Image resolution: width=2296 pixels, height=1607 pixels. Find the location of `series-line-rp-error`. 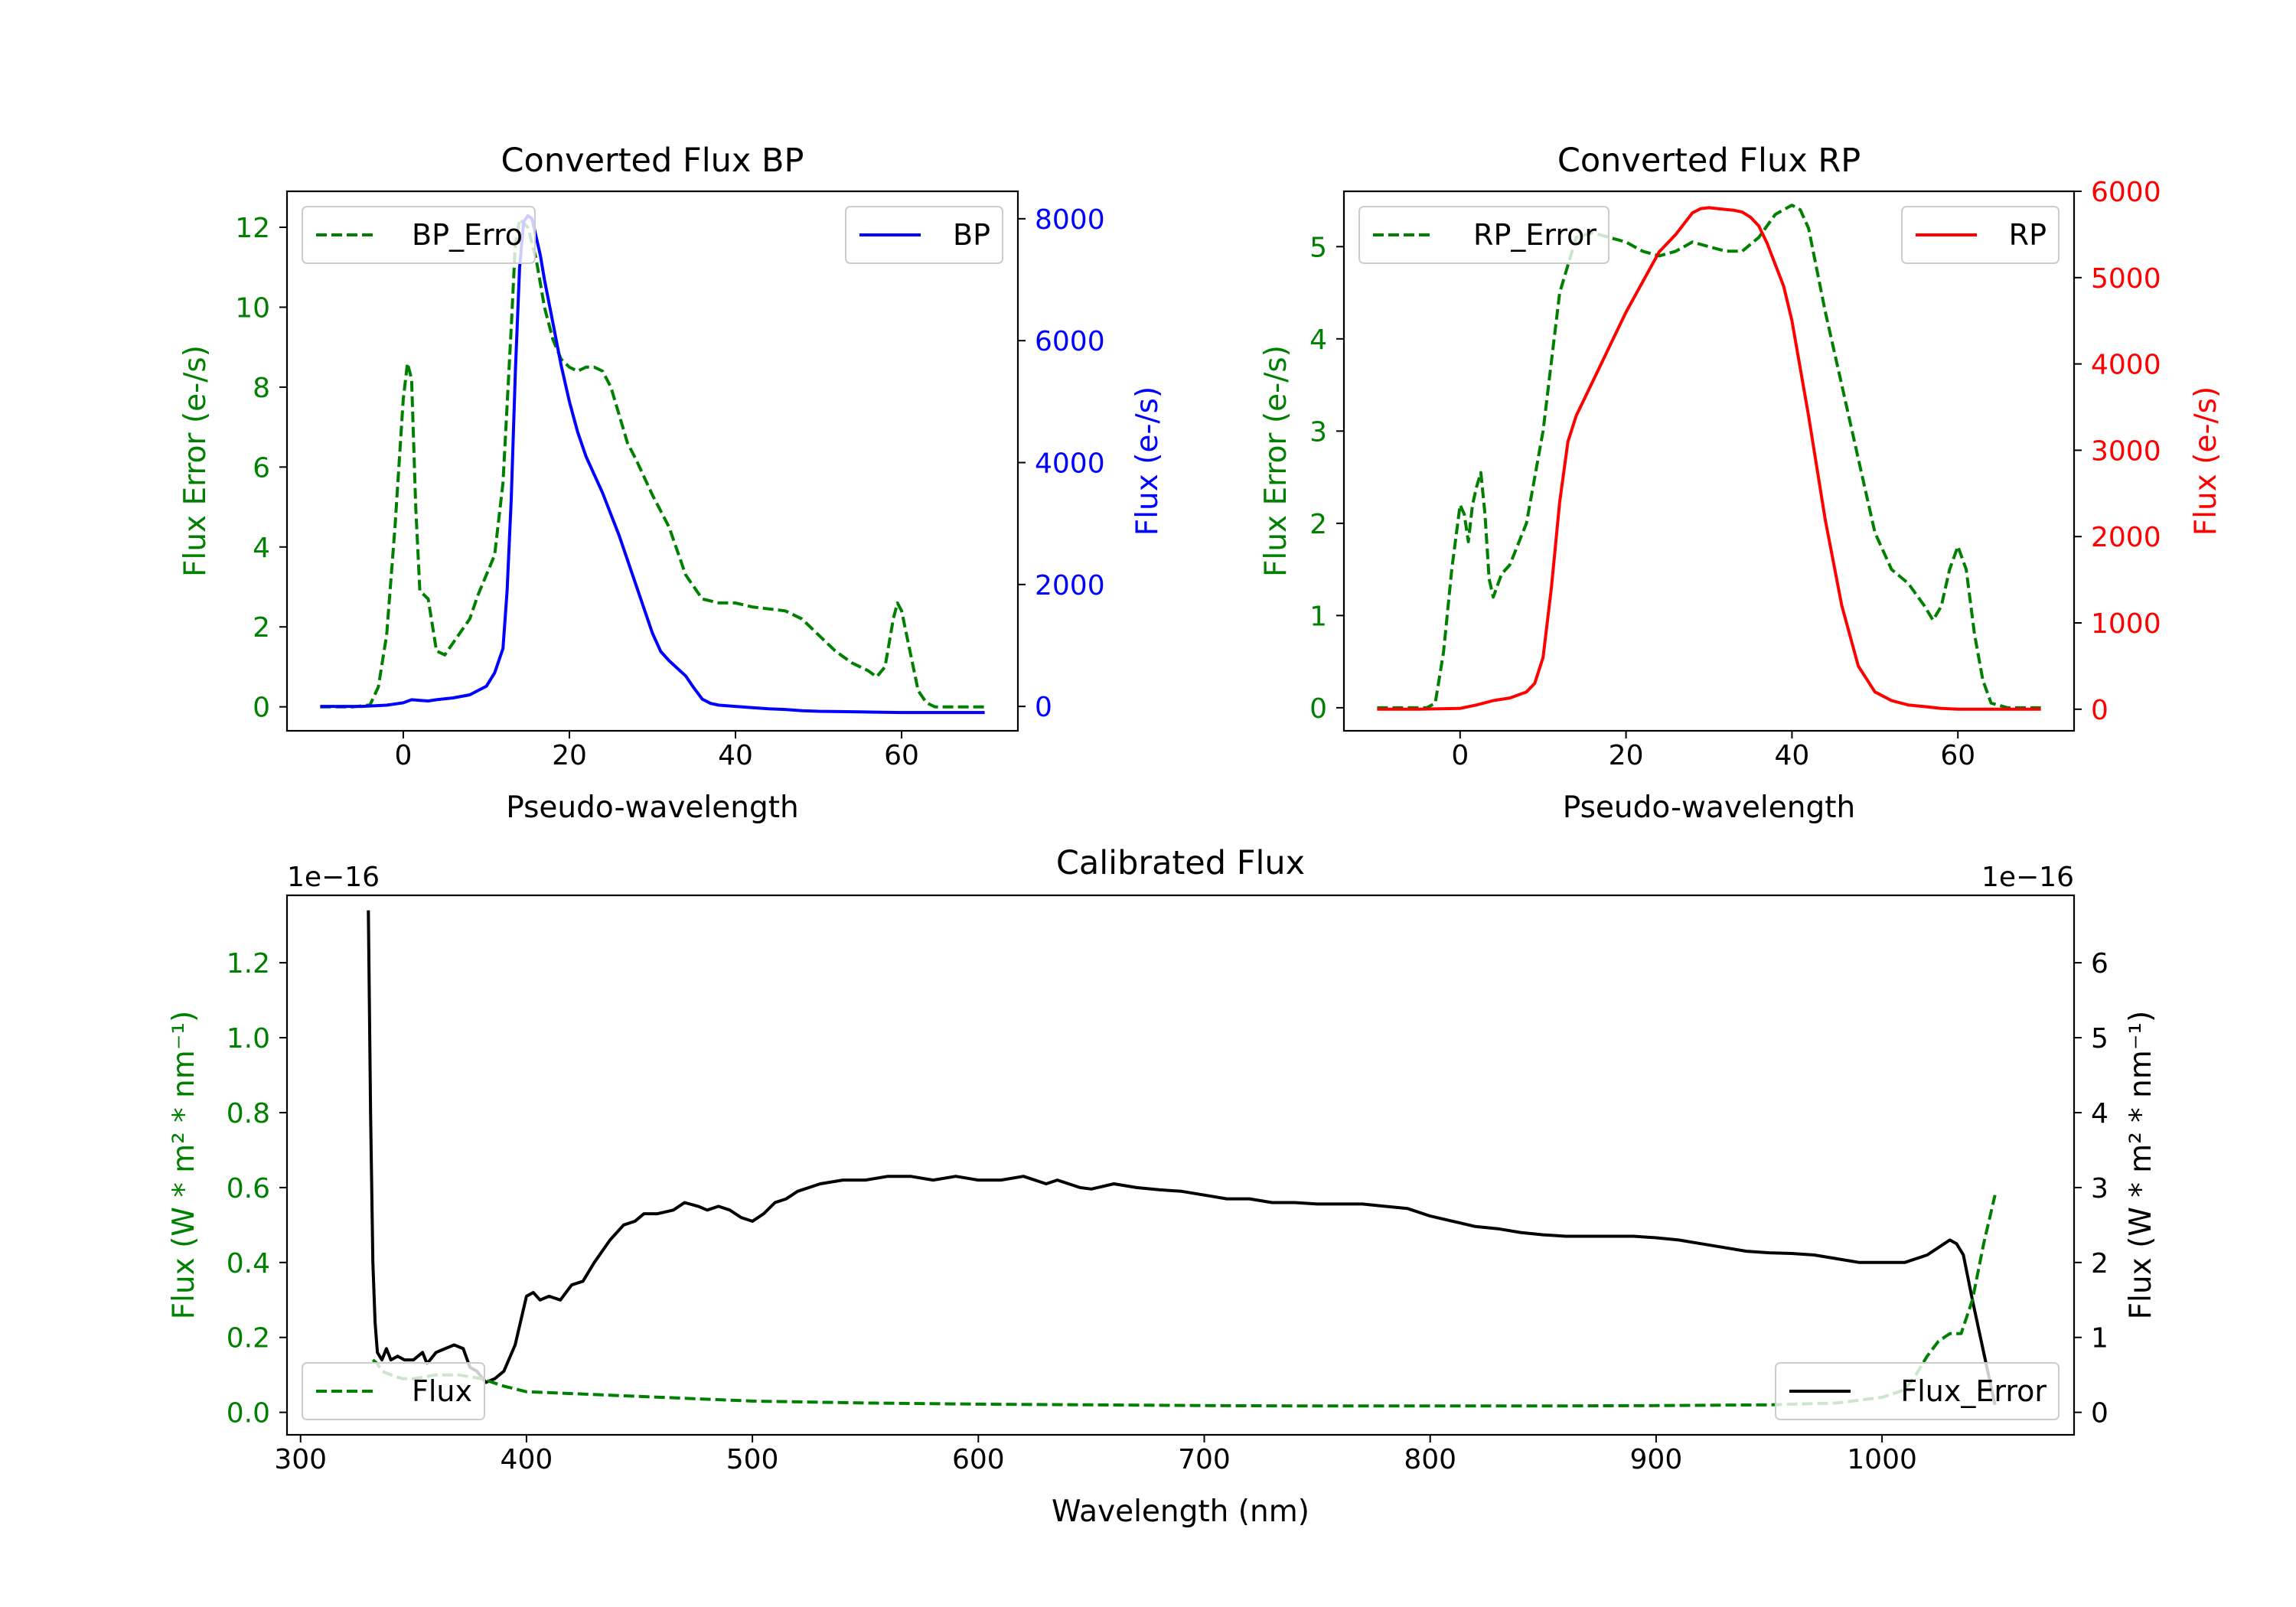

series-line-rp-error is located at coordinates (1709, 457).